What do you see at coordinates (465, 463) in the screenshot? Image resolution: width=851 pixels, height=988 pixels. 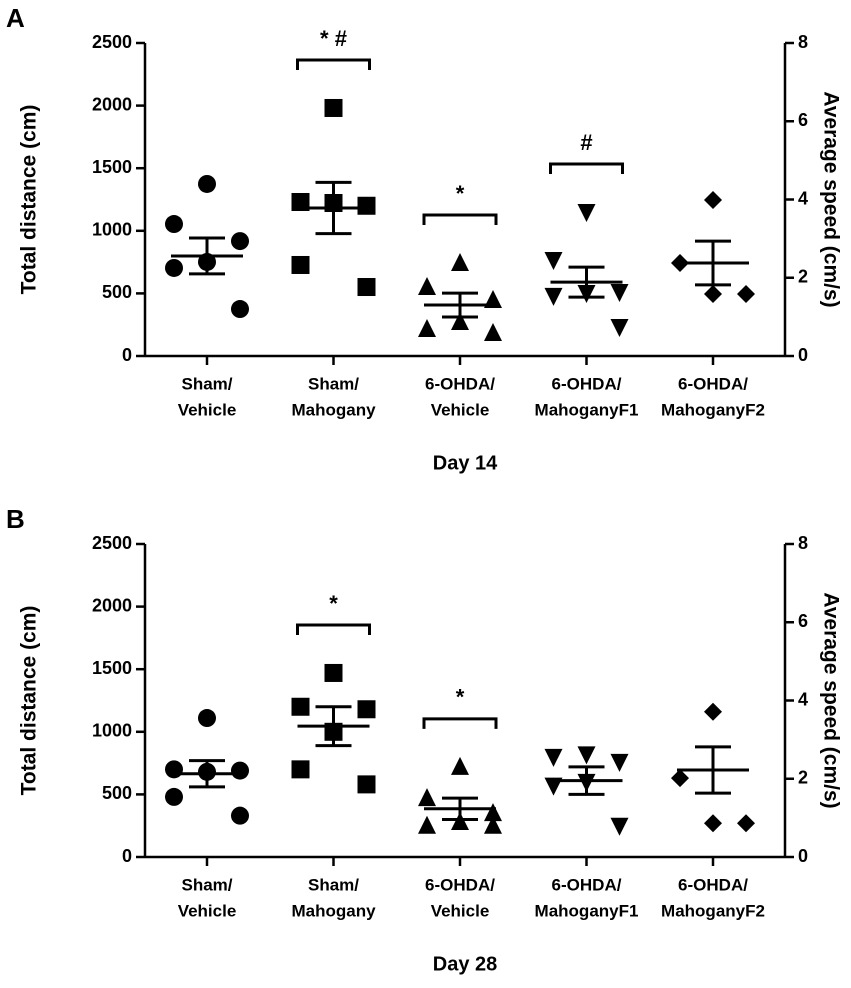 I see `x-axis-label: Day 14` at bounding box center [465, 463].